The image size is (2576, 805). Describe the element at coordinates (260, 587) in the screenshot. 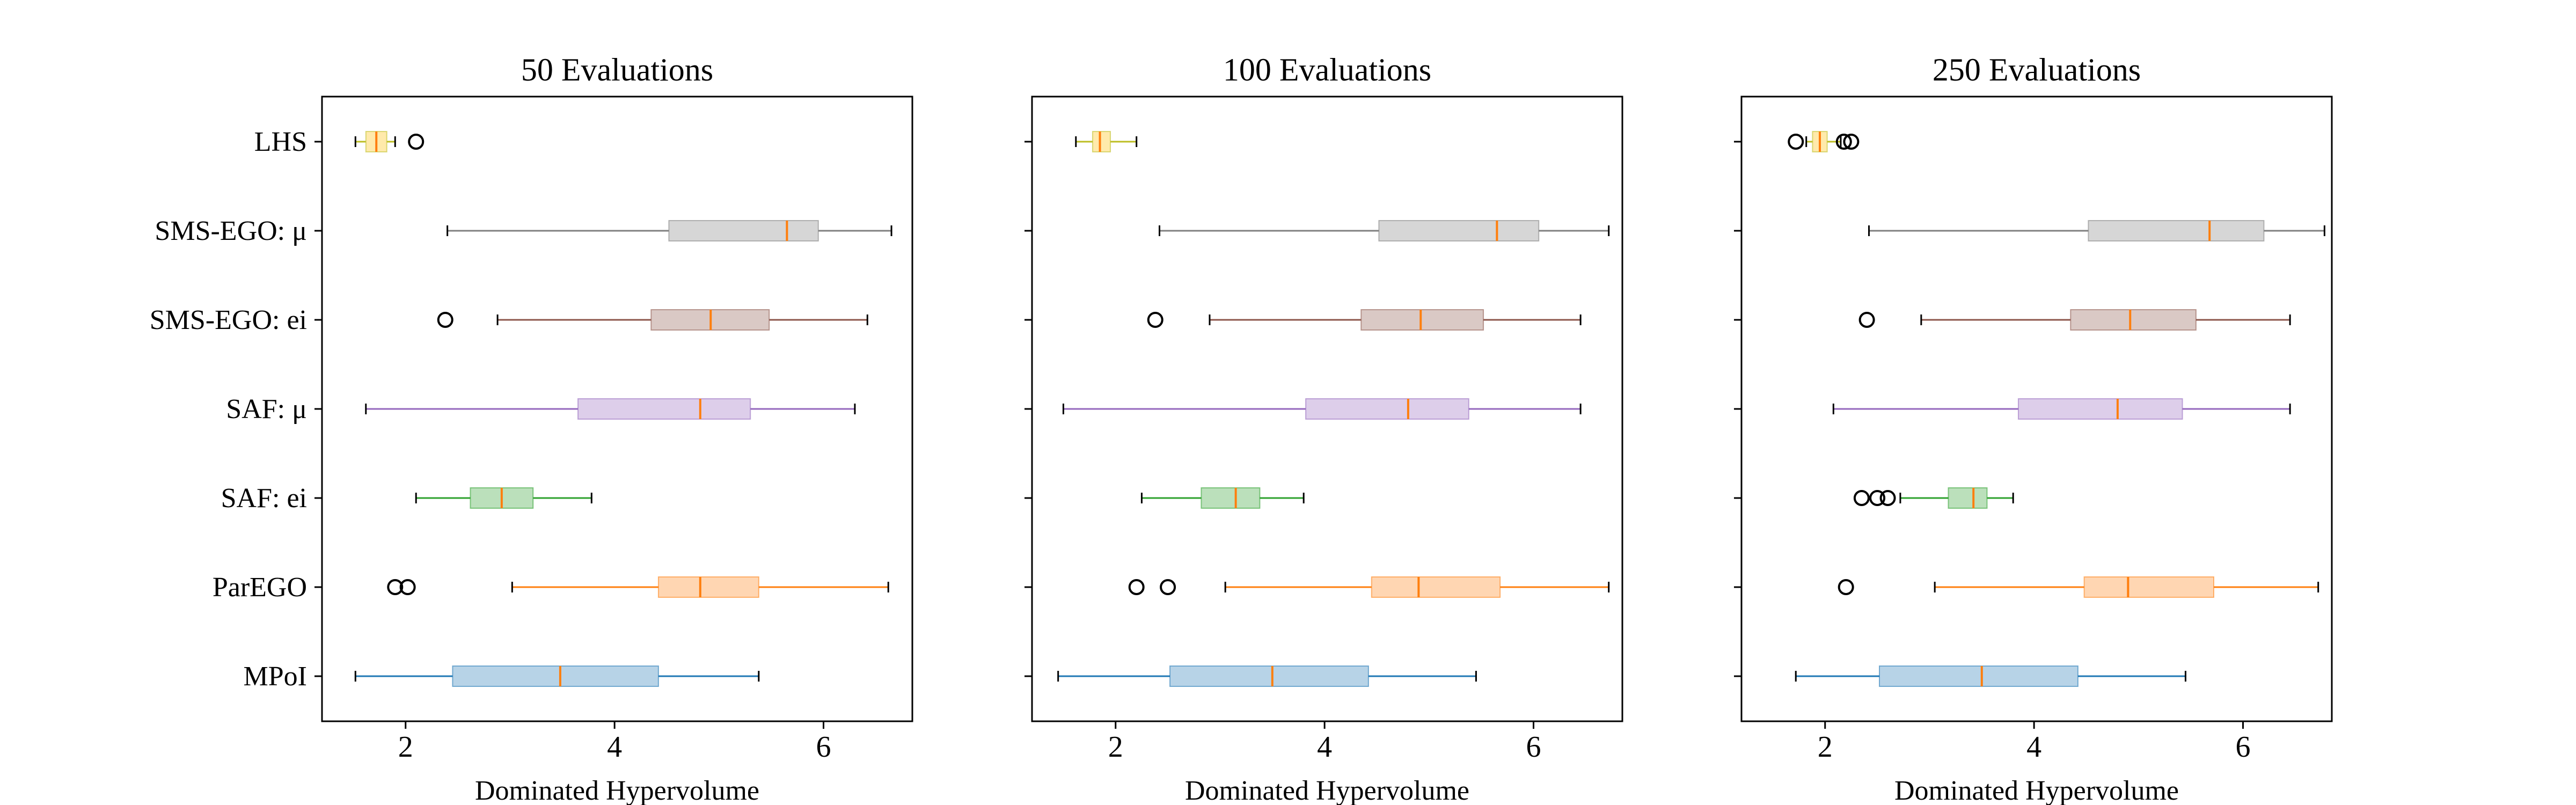

I see `y-tick-label: ParEGO` at that location.